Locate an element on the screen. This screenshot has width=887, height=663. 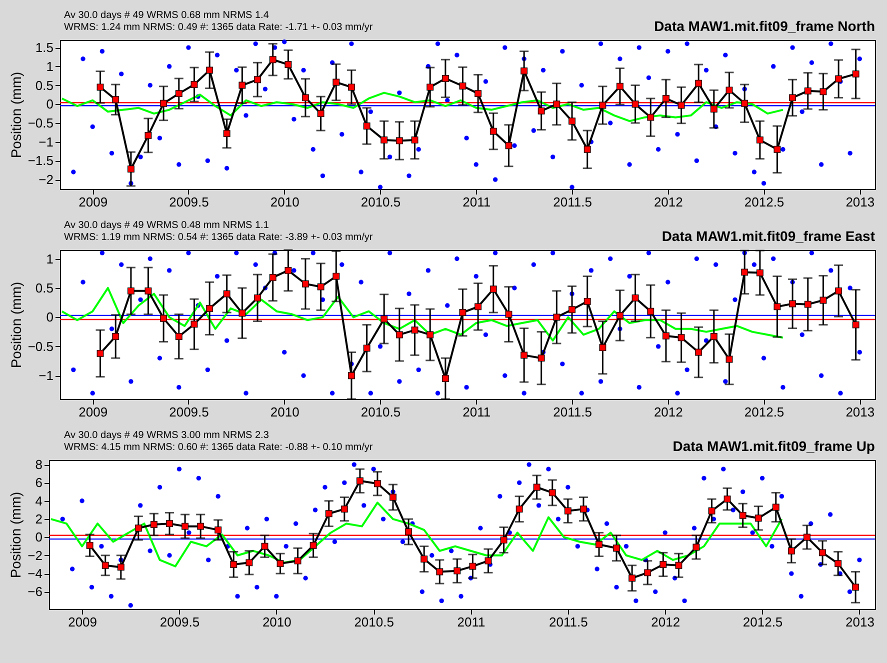
y-tick-label: −2 is located at coordinates (35, 555).